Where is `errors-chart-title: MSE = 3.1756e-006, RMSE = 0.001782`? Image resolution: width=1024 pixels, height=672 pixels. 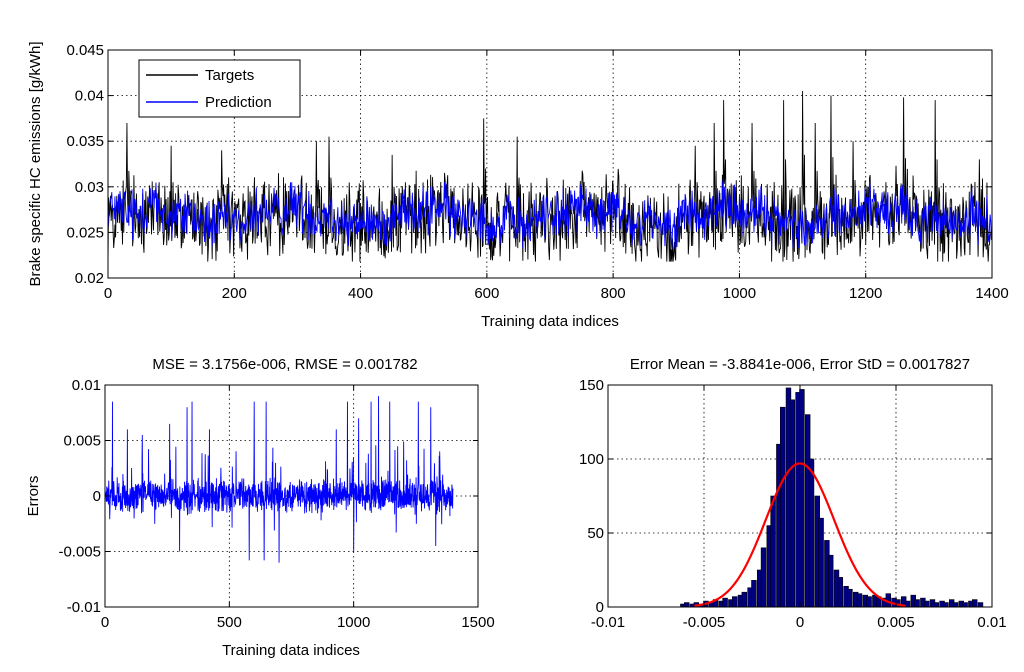
errors-chart-title: MSE = 3.1756e-006, RMSE = 0.001782 is located at coordinates (284, 364).